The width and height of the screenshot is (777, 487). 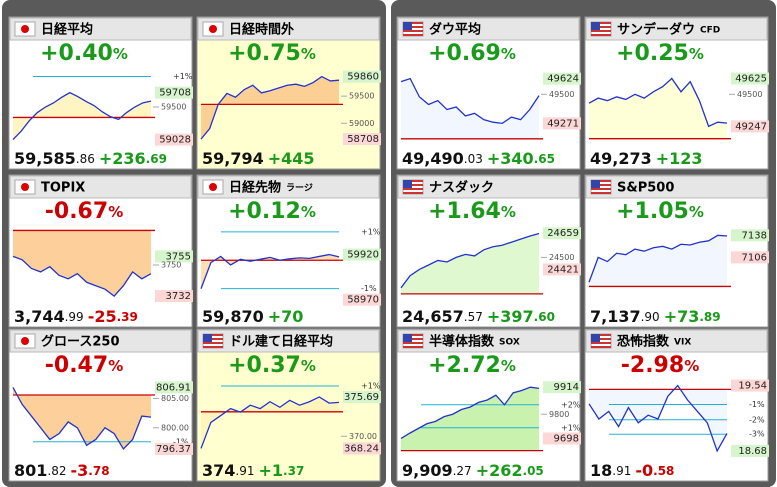 I want to click on level-value-label: 49247, so click(x=751, y=126).